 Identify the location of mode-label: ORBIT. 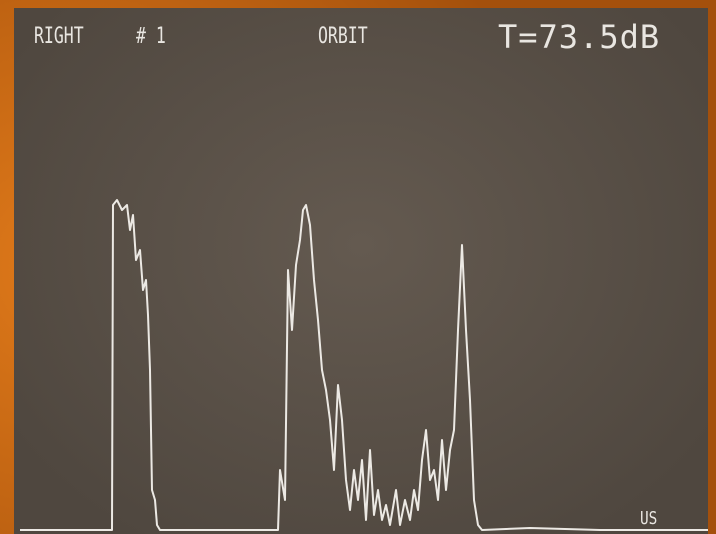
(343, 36).